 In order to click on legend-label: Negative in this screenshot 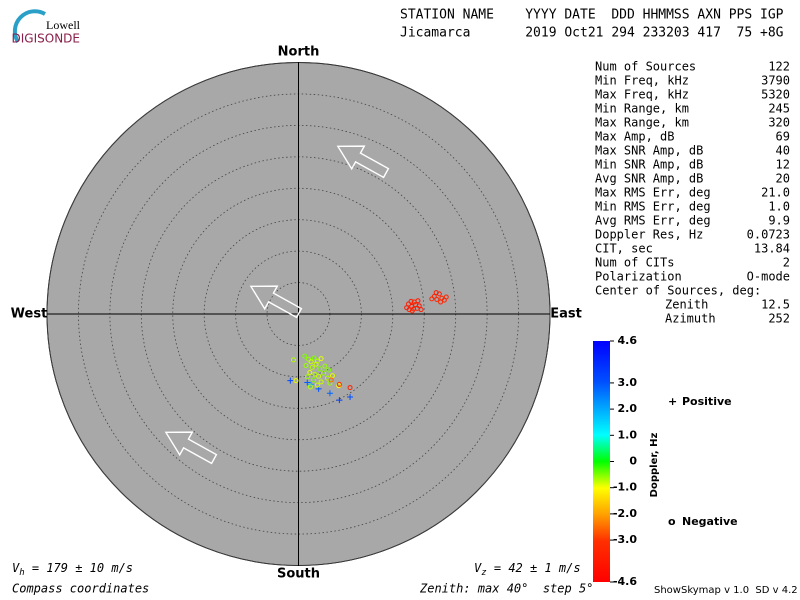, I will do `click(710, 521)`.